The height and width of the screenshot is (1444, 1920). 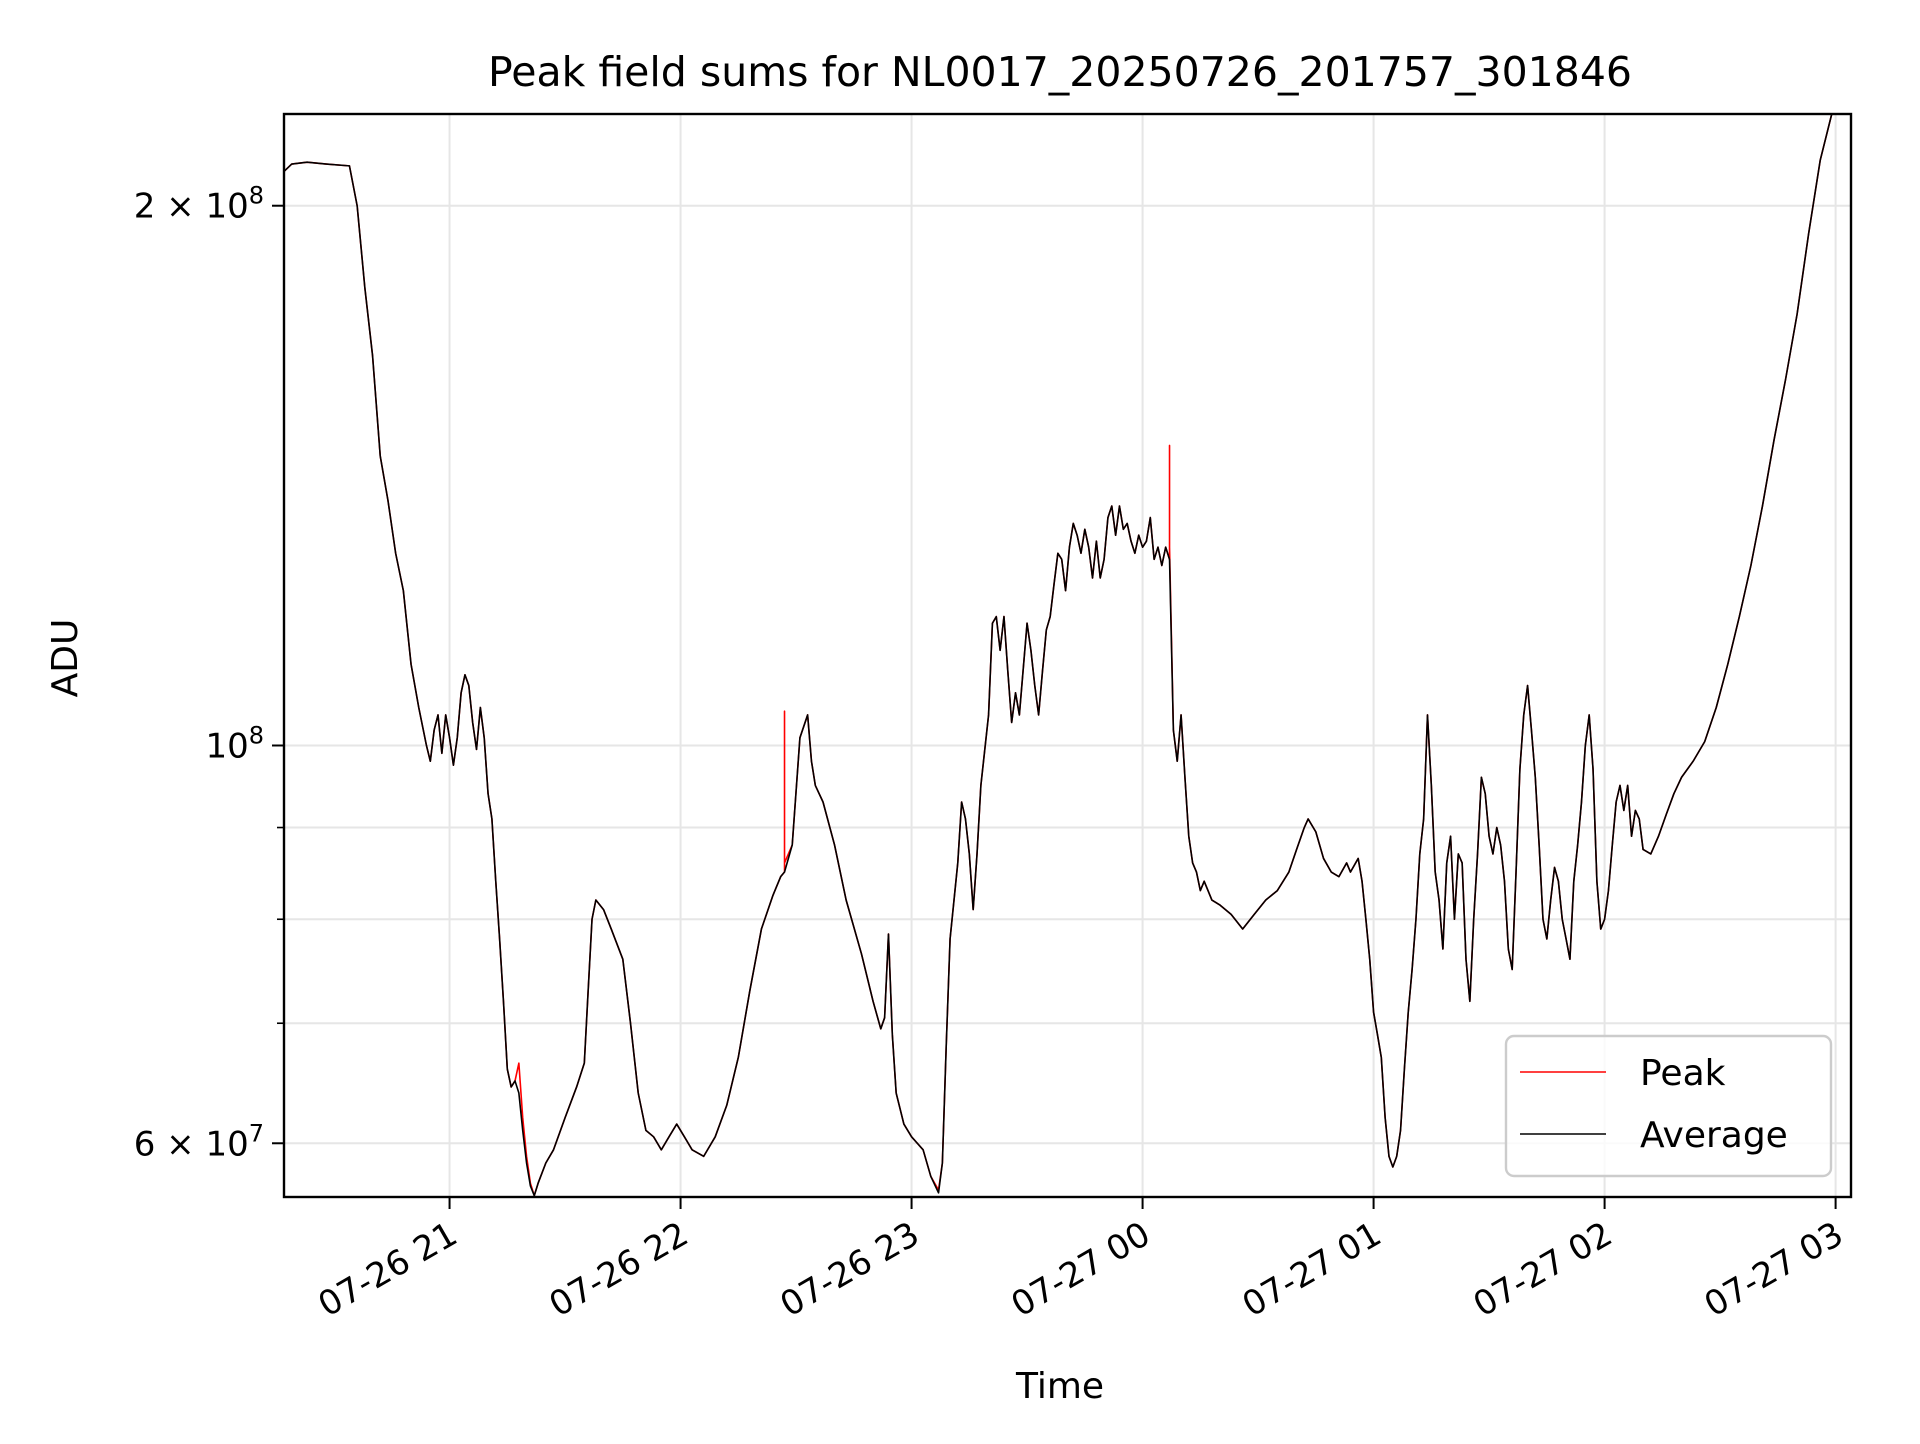 I want to click on x-tick-label: 07-27 00, so click(x=1081, y=1269).